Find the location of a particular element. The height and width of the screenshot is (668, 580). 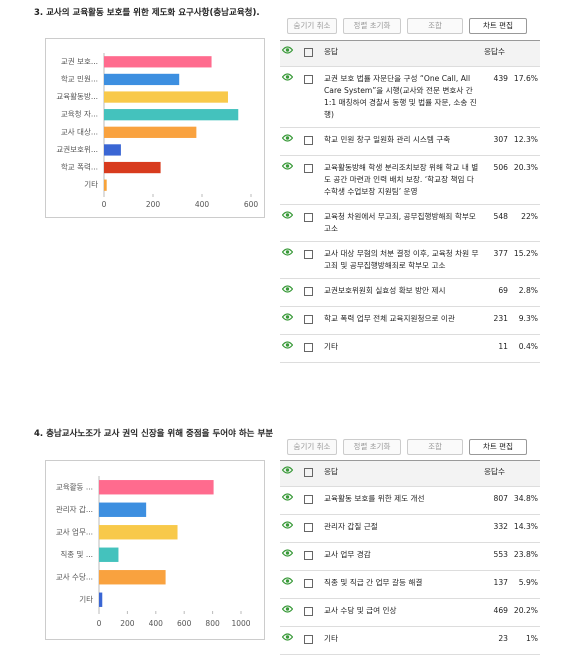

y-tick-label: 기타 is located at coordinates (91, 184).